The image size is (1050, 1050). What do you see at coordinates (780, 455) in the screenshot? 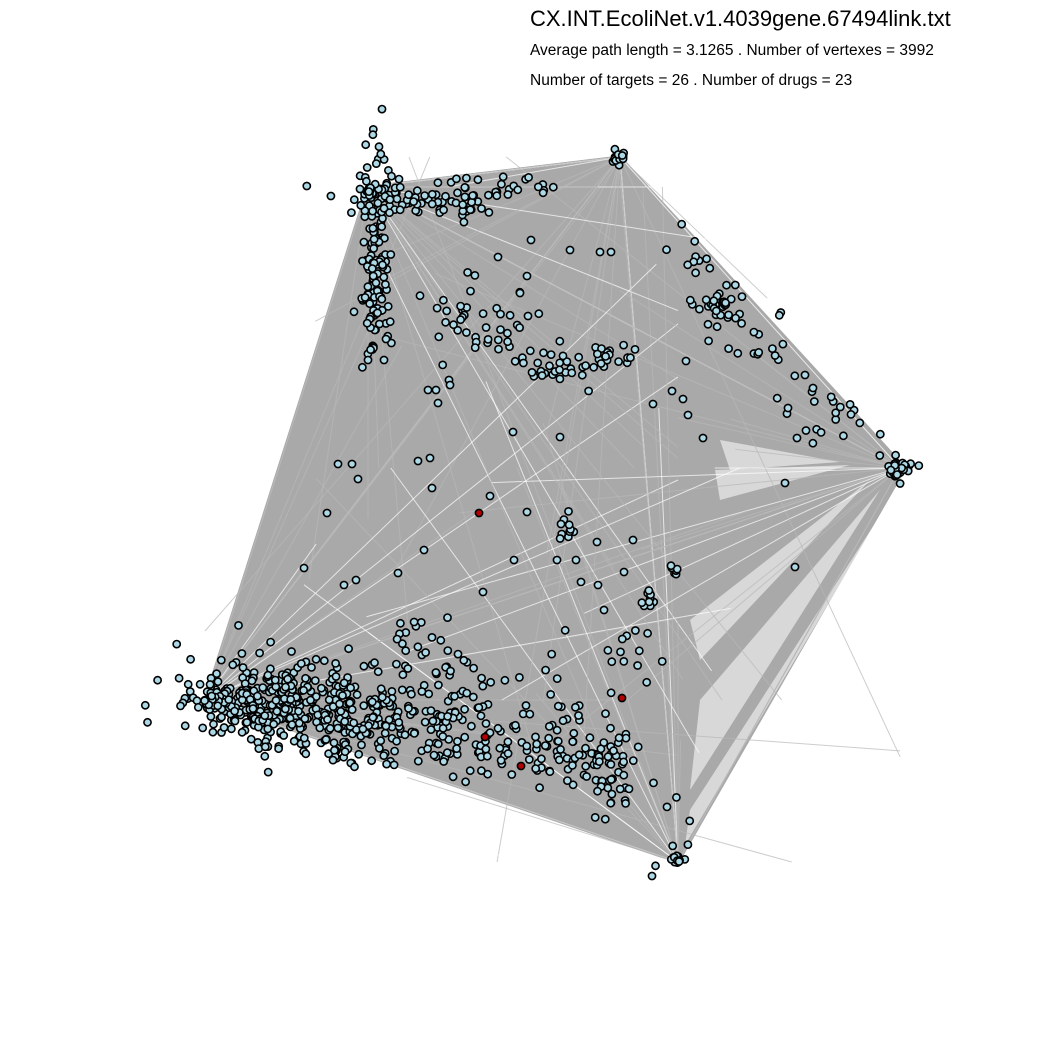
I see `edge-gap` at bounding box center [780, 455].